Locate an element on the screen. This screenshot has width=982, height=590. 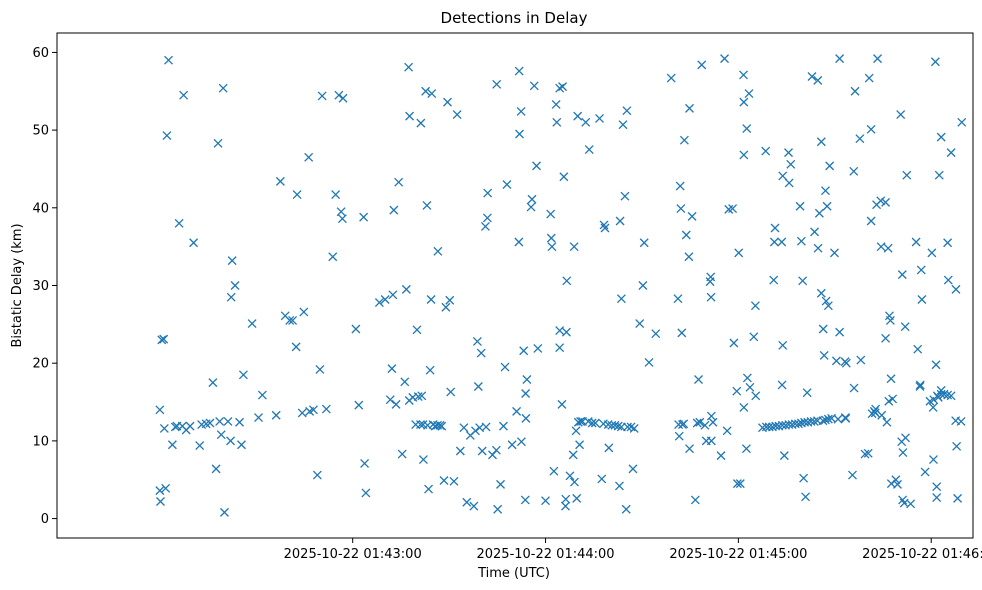
y-axis-label: Bistatic Delay (km) is located at coordinates (17, 285).